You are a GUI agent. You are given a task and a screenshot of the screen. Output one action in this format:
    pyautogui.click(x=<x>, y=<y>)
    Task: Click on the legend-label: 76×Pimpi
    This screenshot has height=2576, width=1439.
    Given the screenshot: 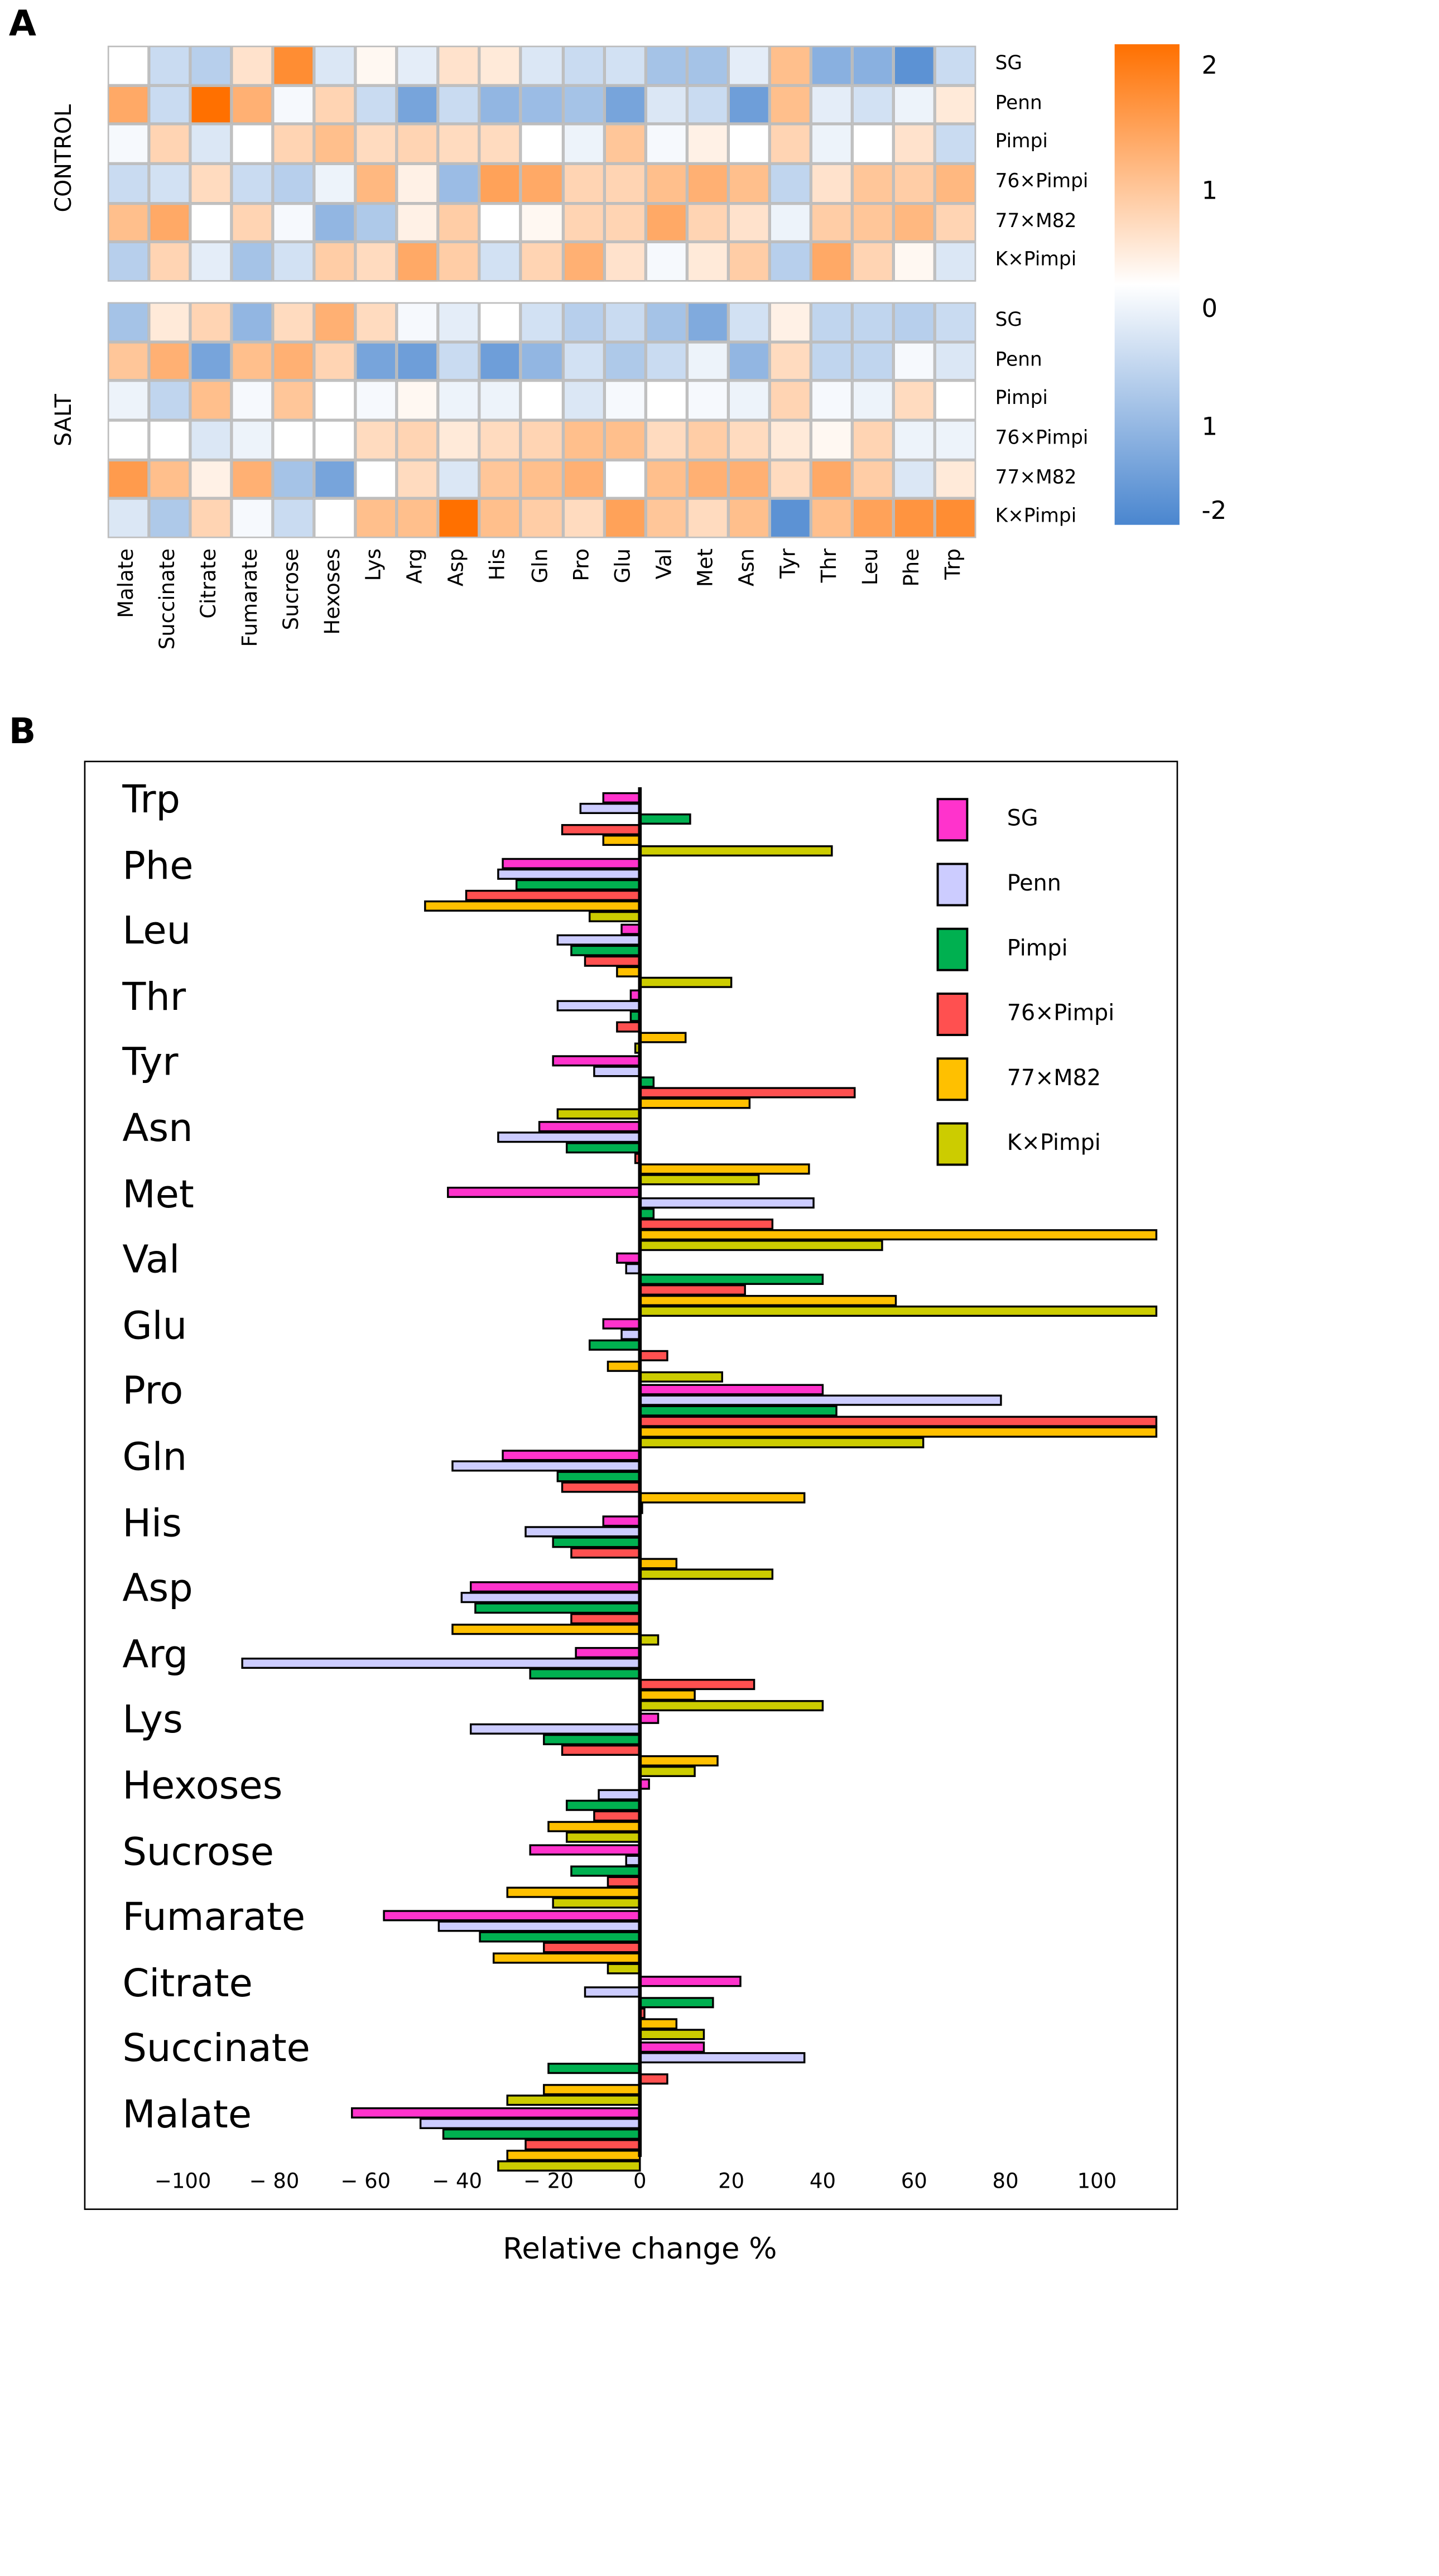 What is the action you would take?
    pyautogui.click(x=1061, y=1013)
    